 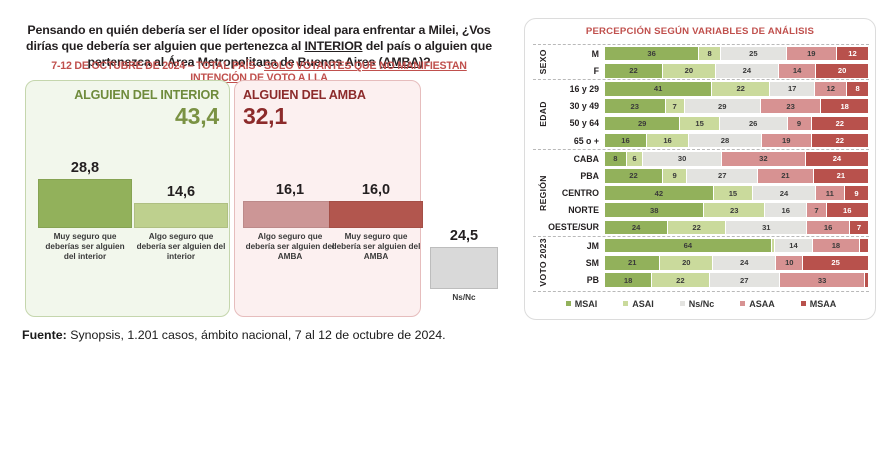 I want to click on stacked-bar: 24 22 31 16 7, so click(x=737, y=227).